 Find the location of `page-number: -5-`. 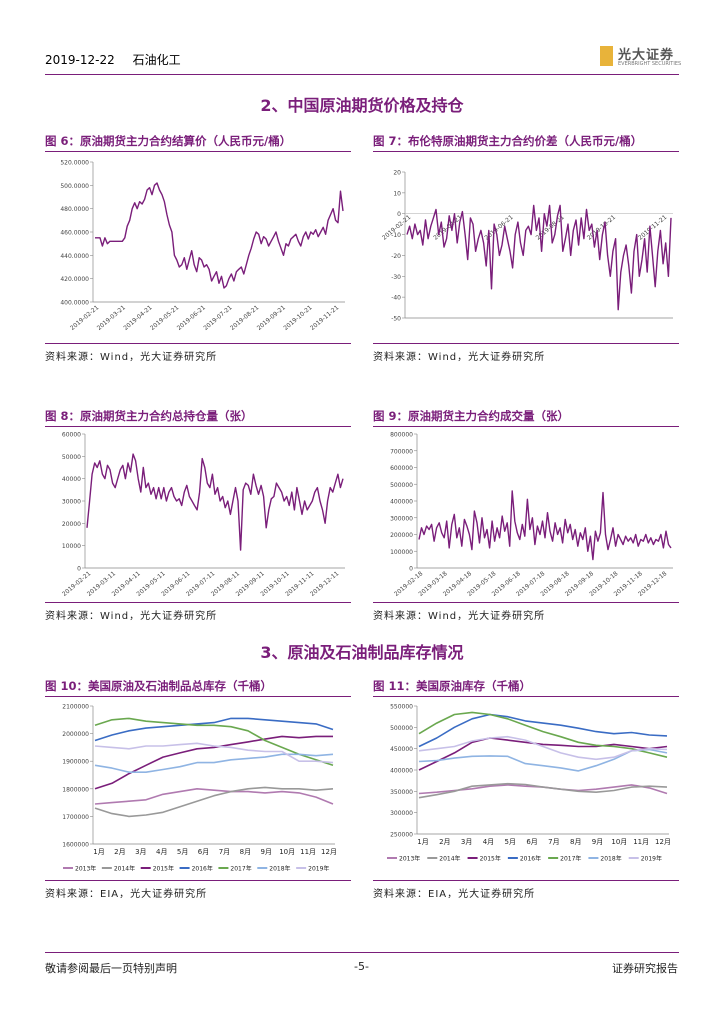

page-number: -5- is located at coordinates (361, 966).